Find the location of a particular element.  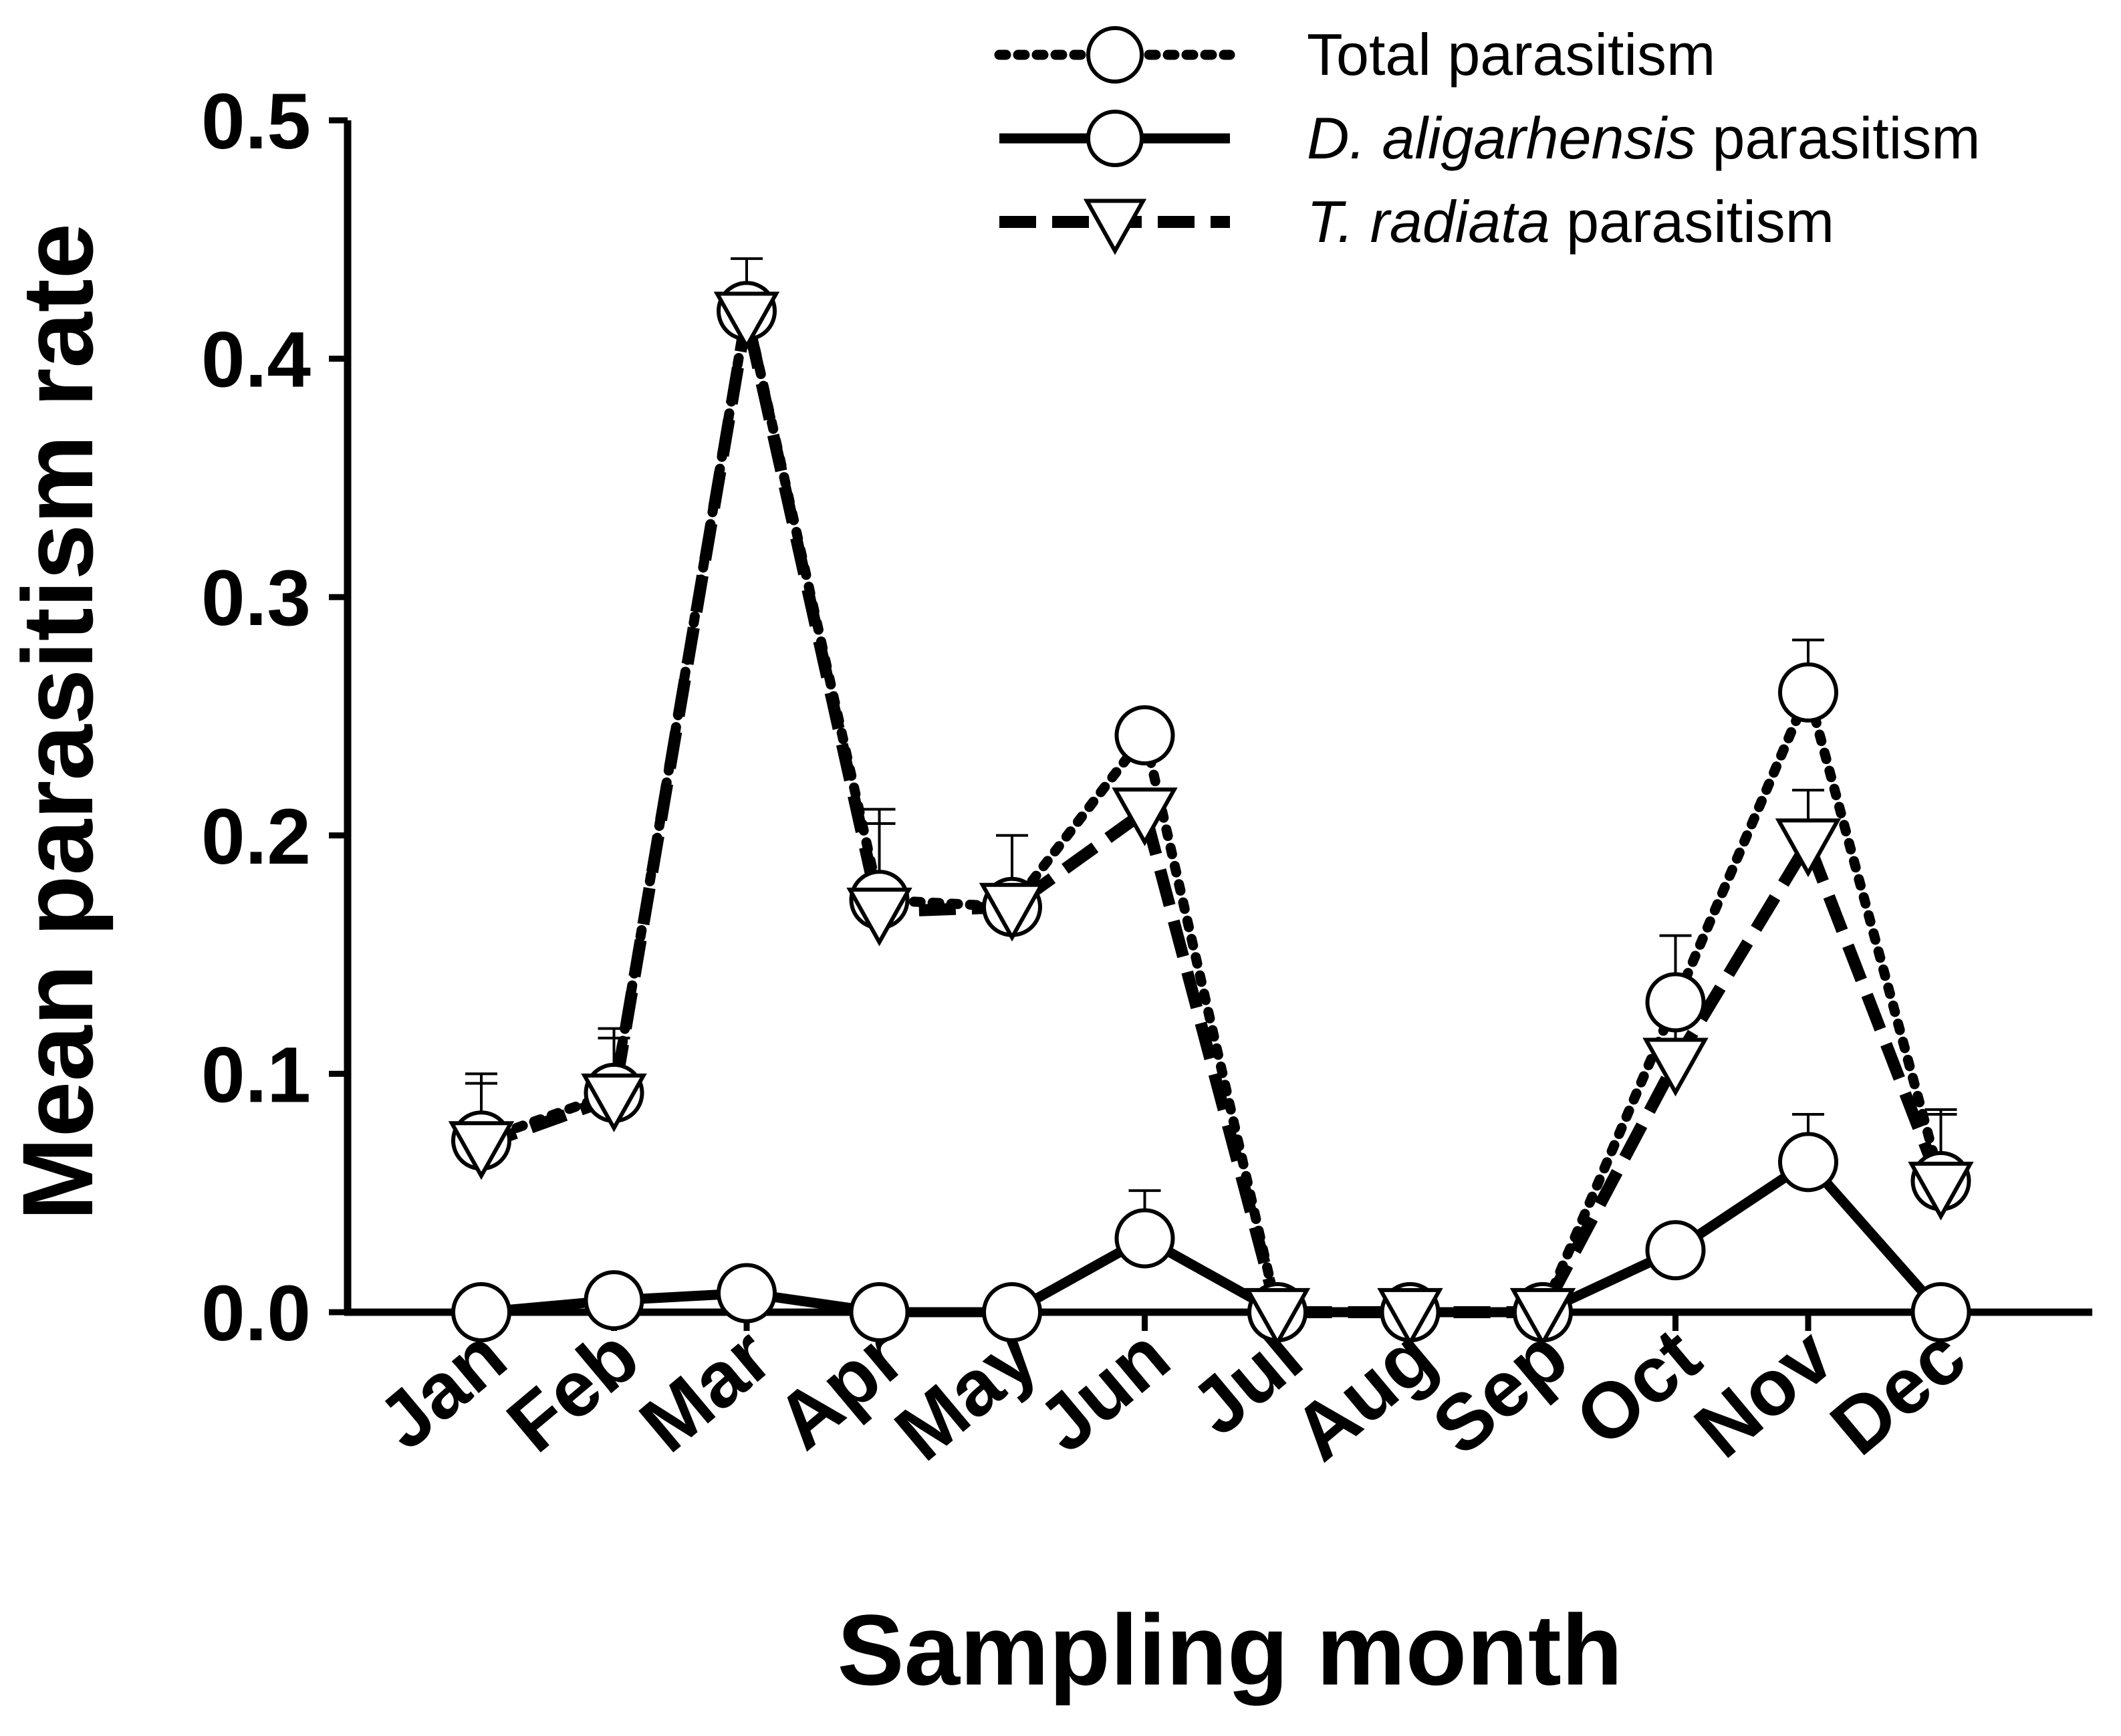

legend-item: D. aligarhensis parasitism is located at coordinates (1490, 138).